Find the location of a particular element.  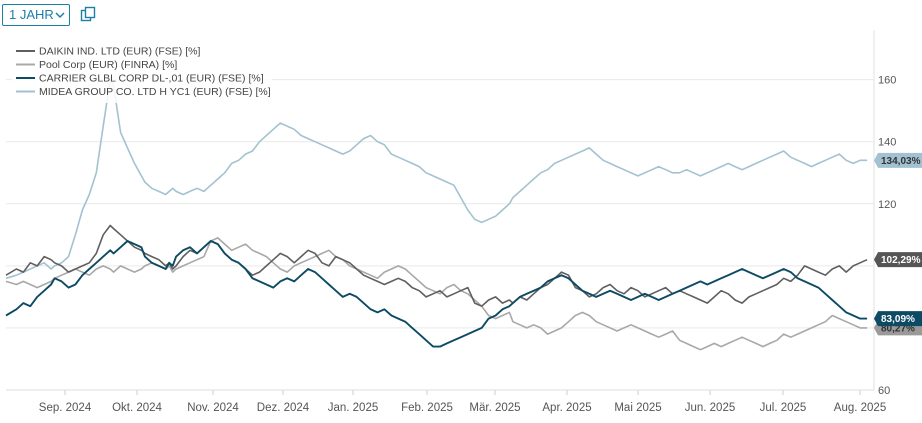

x-tick-label: Jun. 2025 is located at coordinates (710, 408).